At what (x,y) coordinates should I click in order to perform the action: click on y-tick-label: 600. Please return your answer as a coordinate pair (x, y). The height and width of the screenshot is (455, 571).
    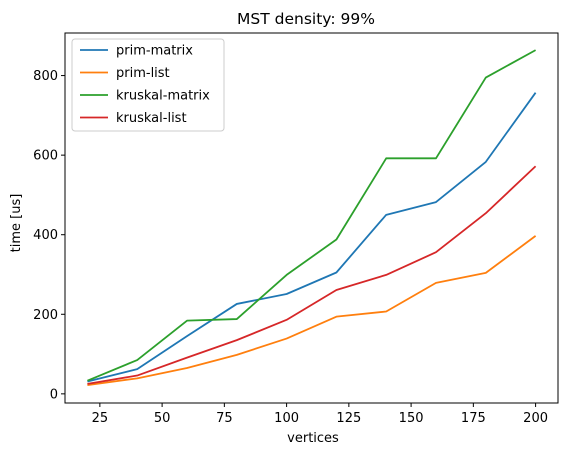
    Looking at the image, I should click on (45, 156).